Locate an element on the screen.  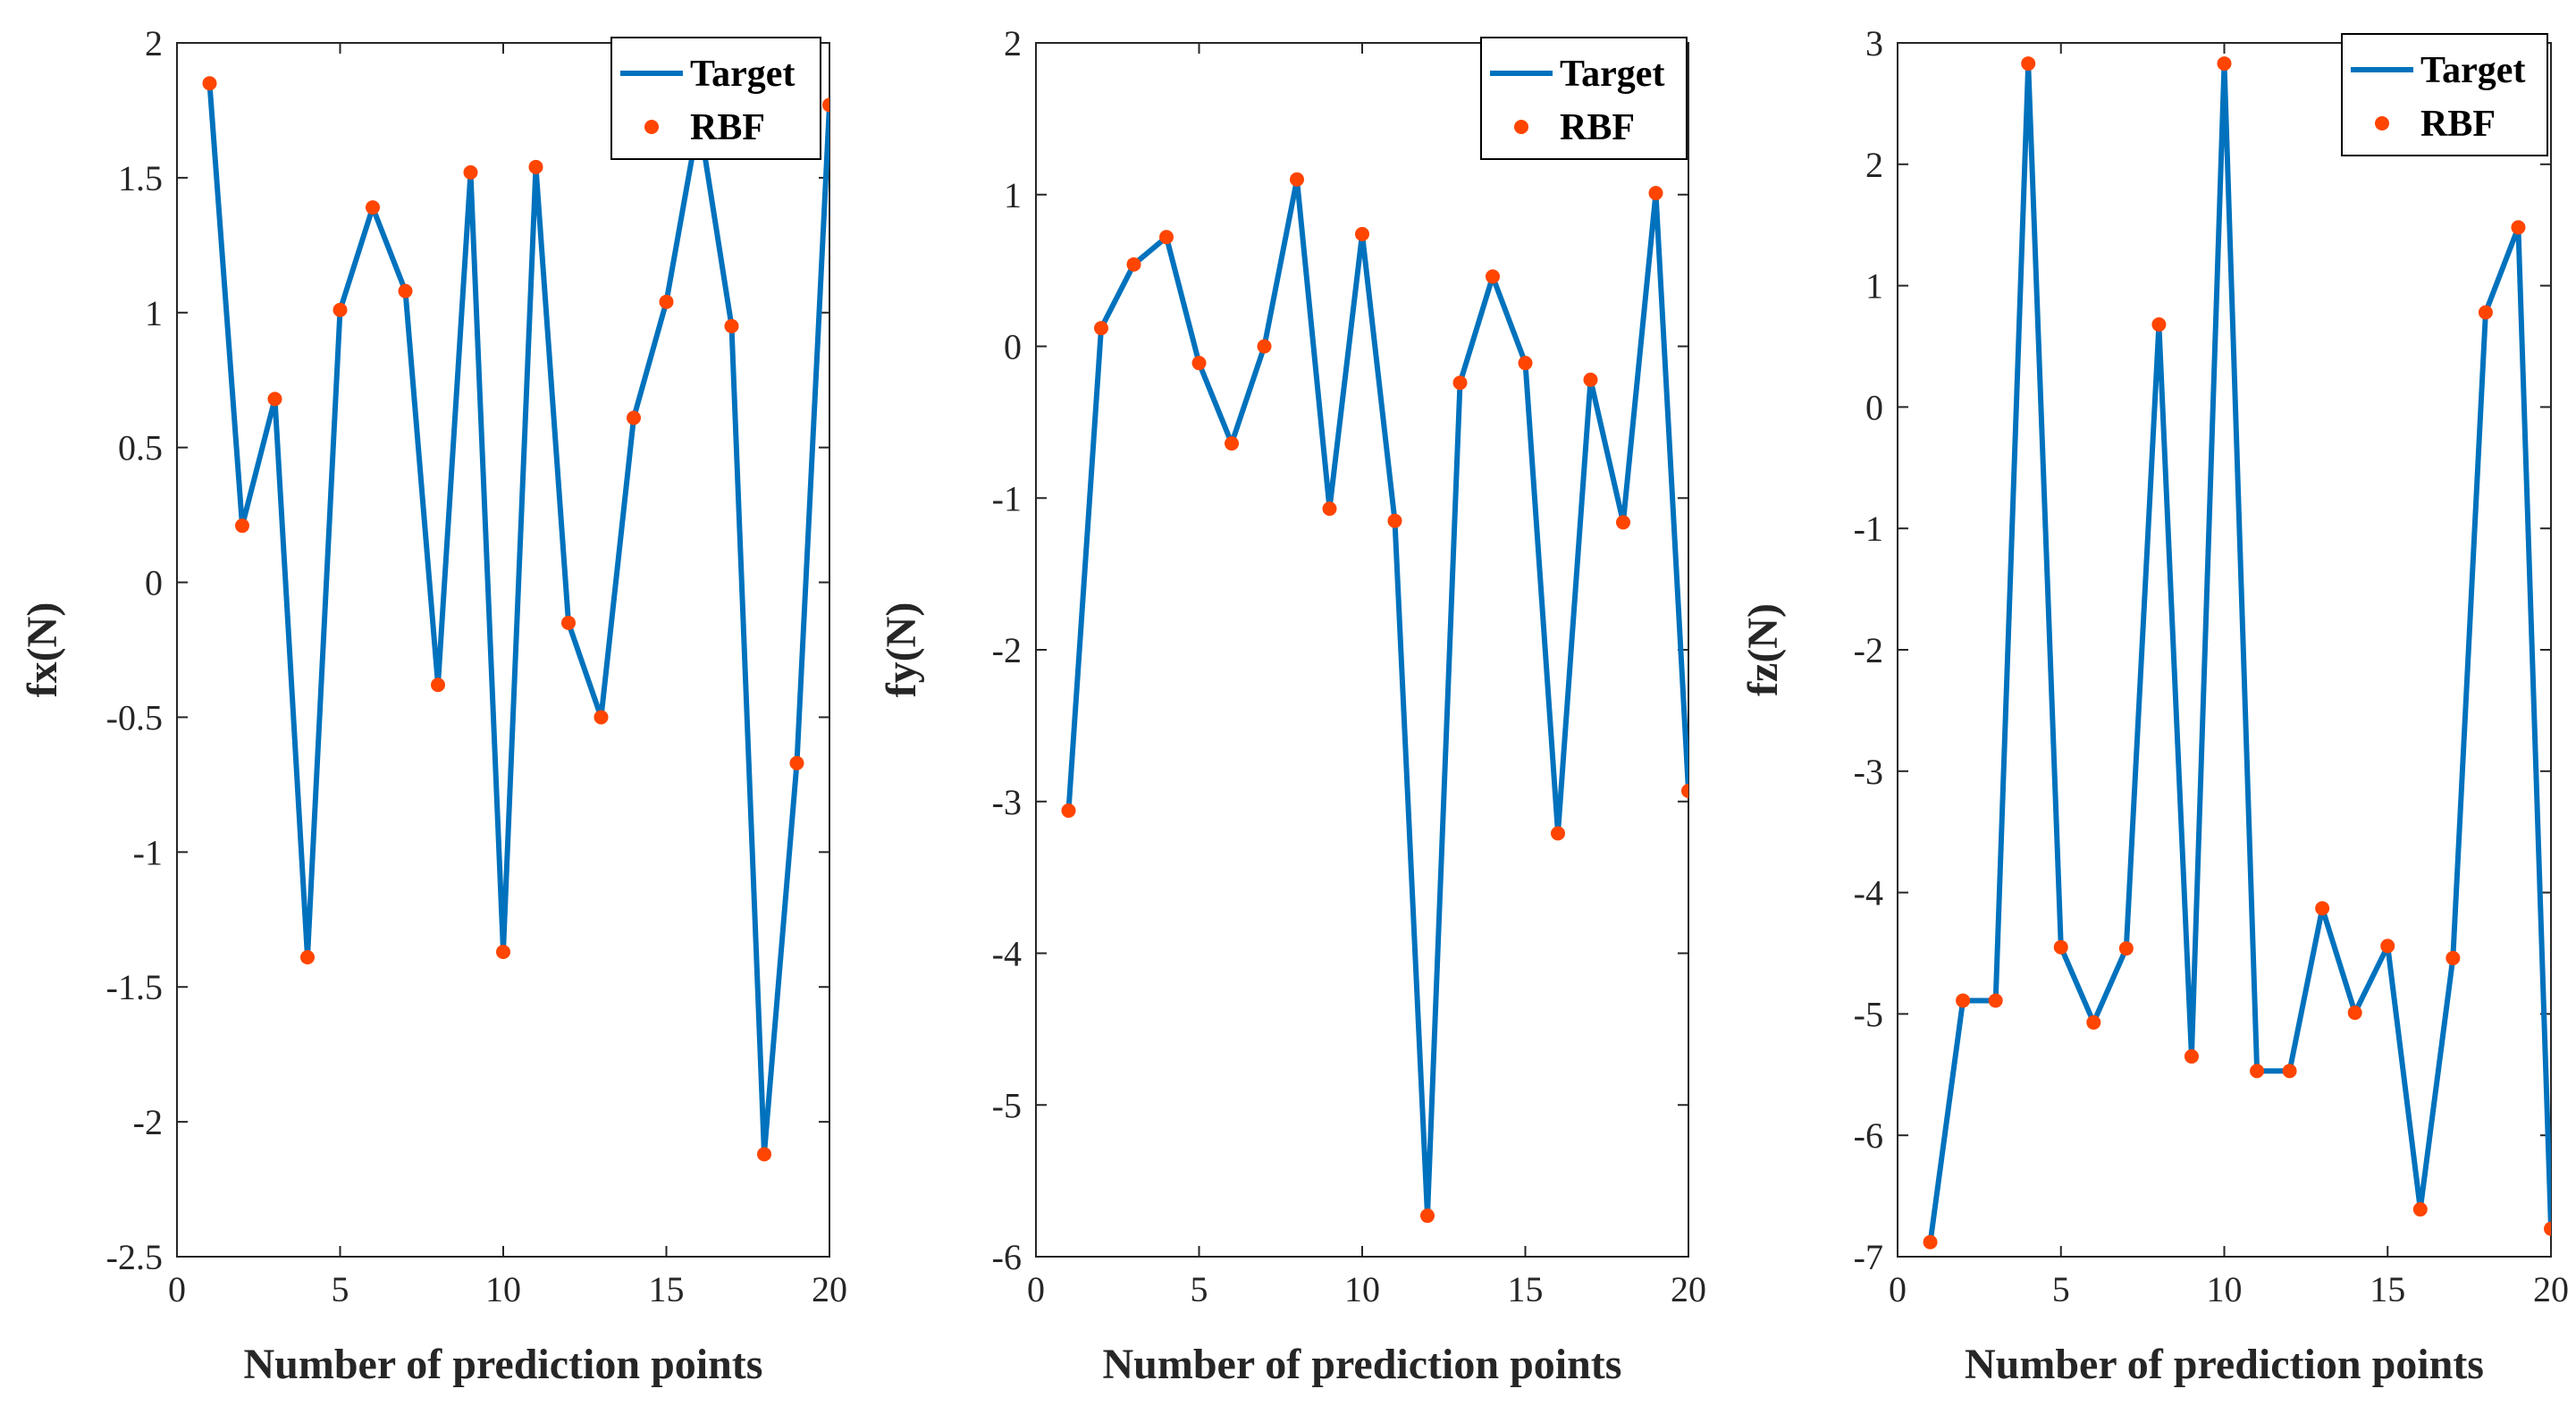
y-tick-label: -1.5 is located at coordinates (135, 987).